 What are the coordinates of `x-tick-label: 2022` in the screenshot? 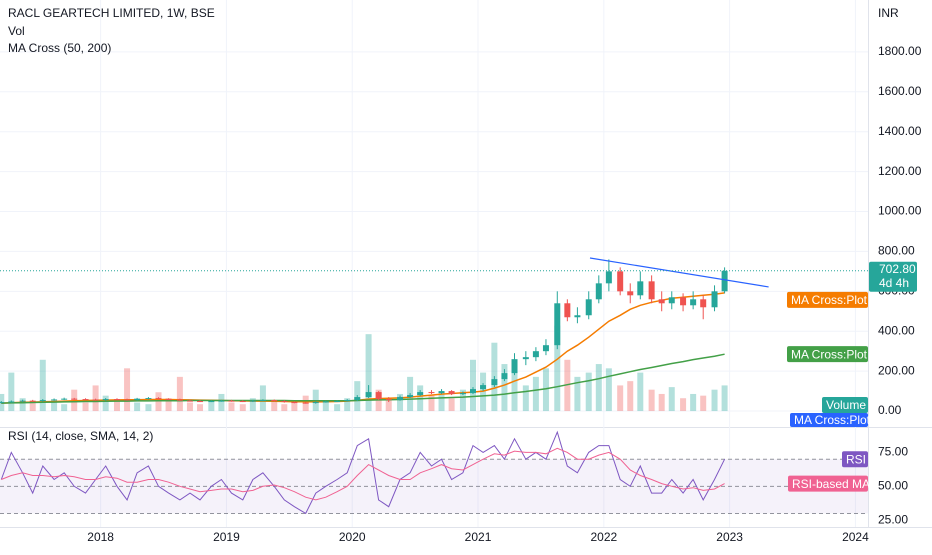 It's located at (603, 537).